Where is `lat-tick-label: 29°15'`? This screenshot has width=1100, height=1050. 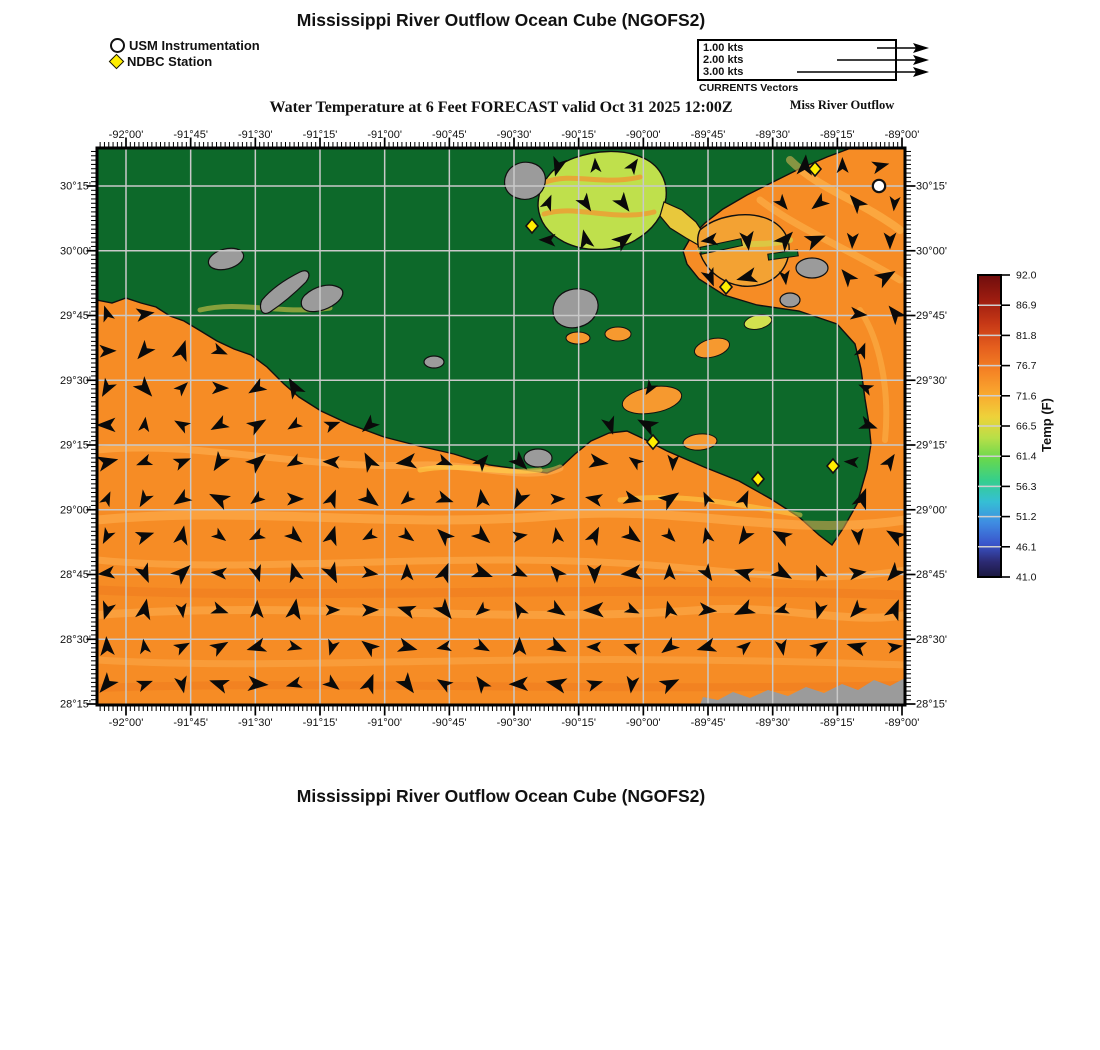
lat-tick-label: 29°15' is located at coordinates (931, 446).